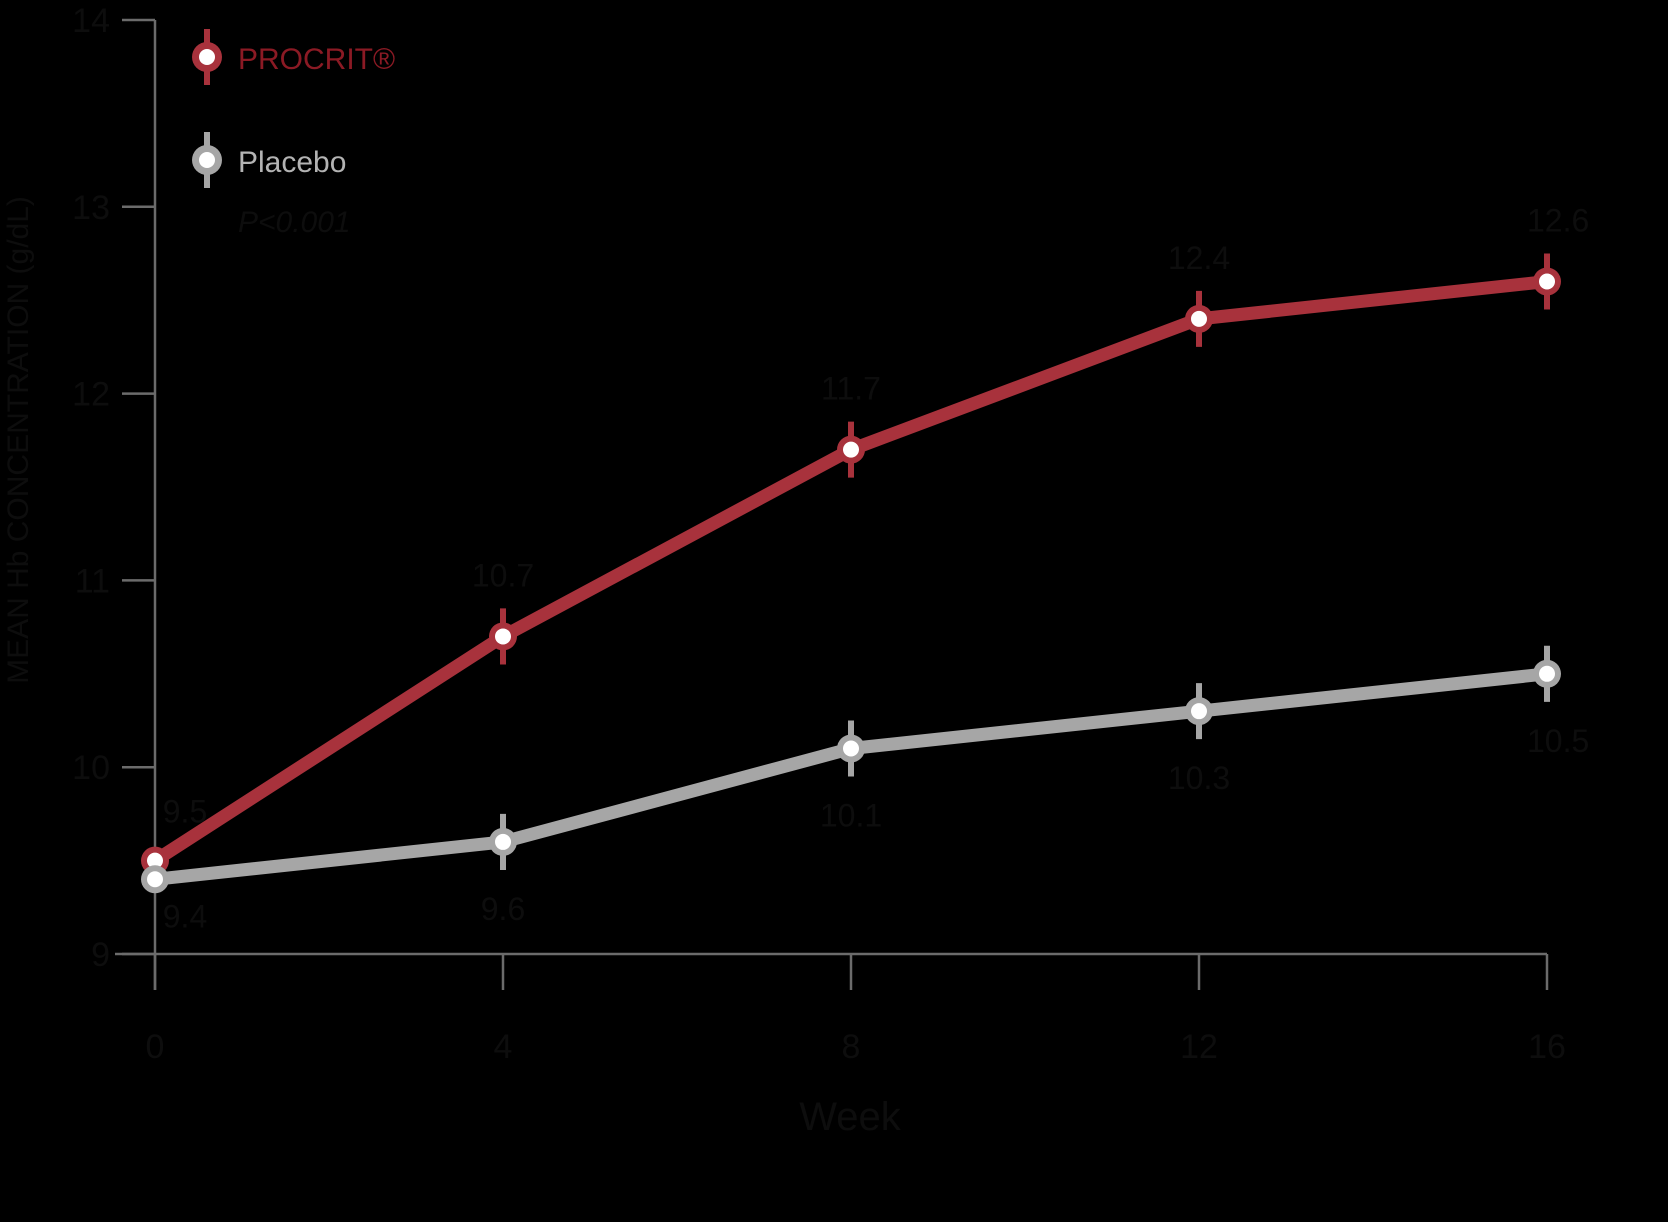 This screenshot has height=1222, width=1668. I want to click on data-value-label: 12.6, so click(1558, 221).